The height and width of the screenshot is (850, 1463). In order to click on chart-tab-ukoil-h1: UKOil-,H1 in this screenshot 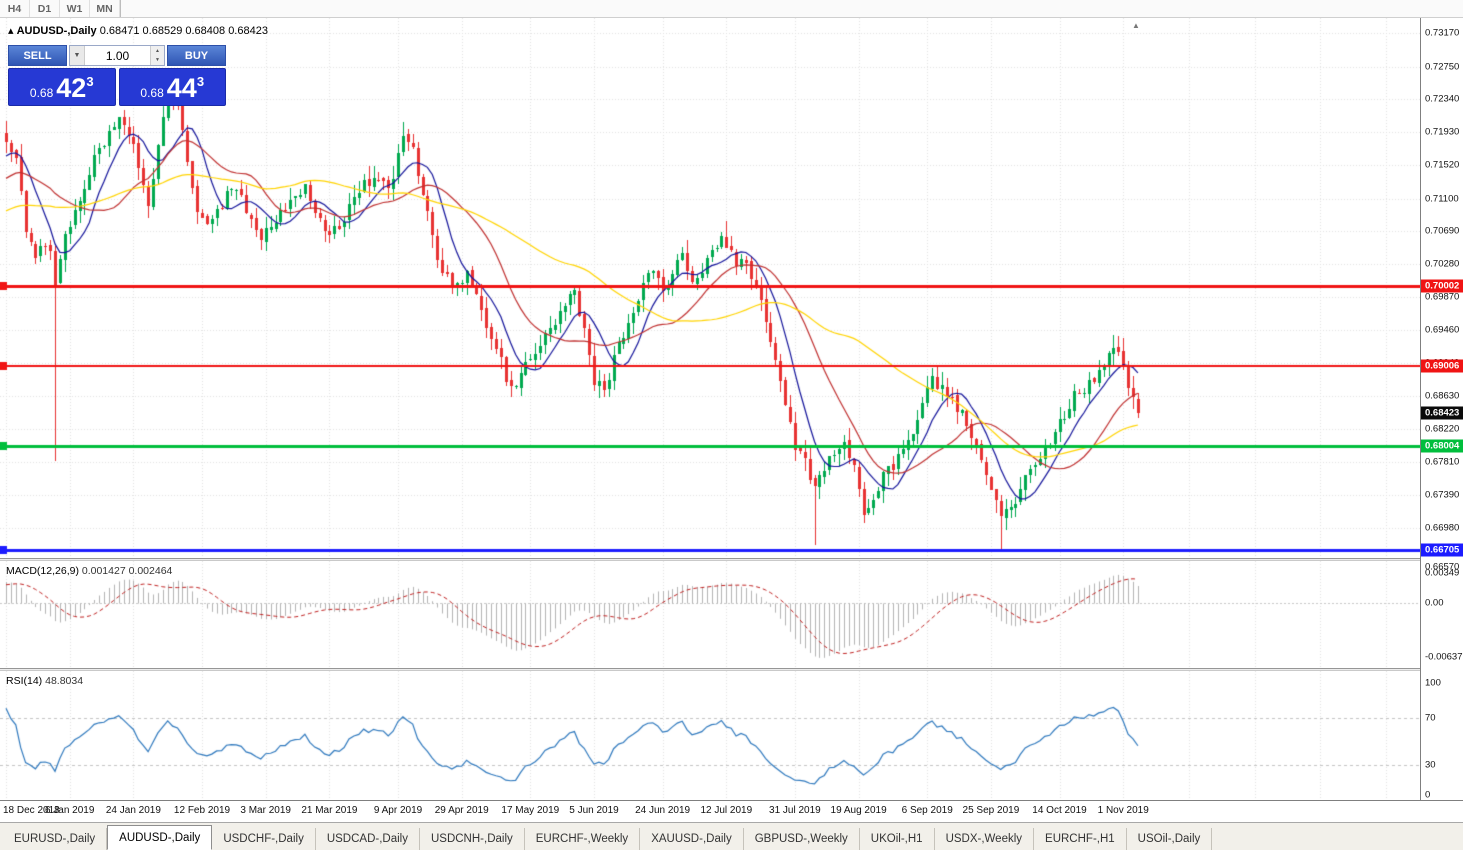, I will do `click(897, 839)`.